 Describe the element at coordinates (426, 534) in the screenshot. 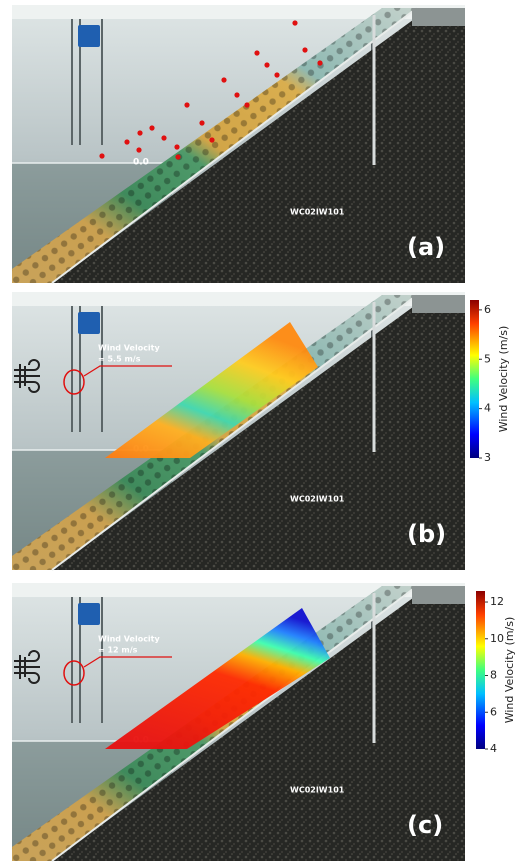

I see `panel-label: (b)` at that location.